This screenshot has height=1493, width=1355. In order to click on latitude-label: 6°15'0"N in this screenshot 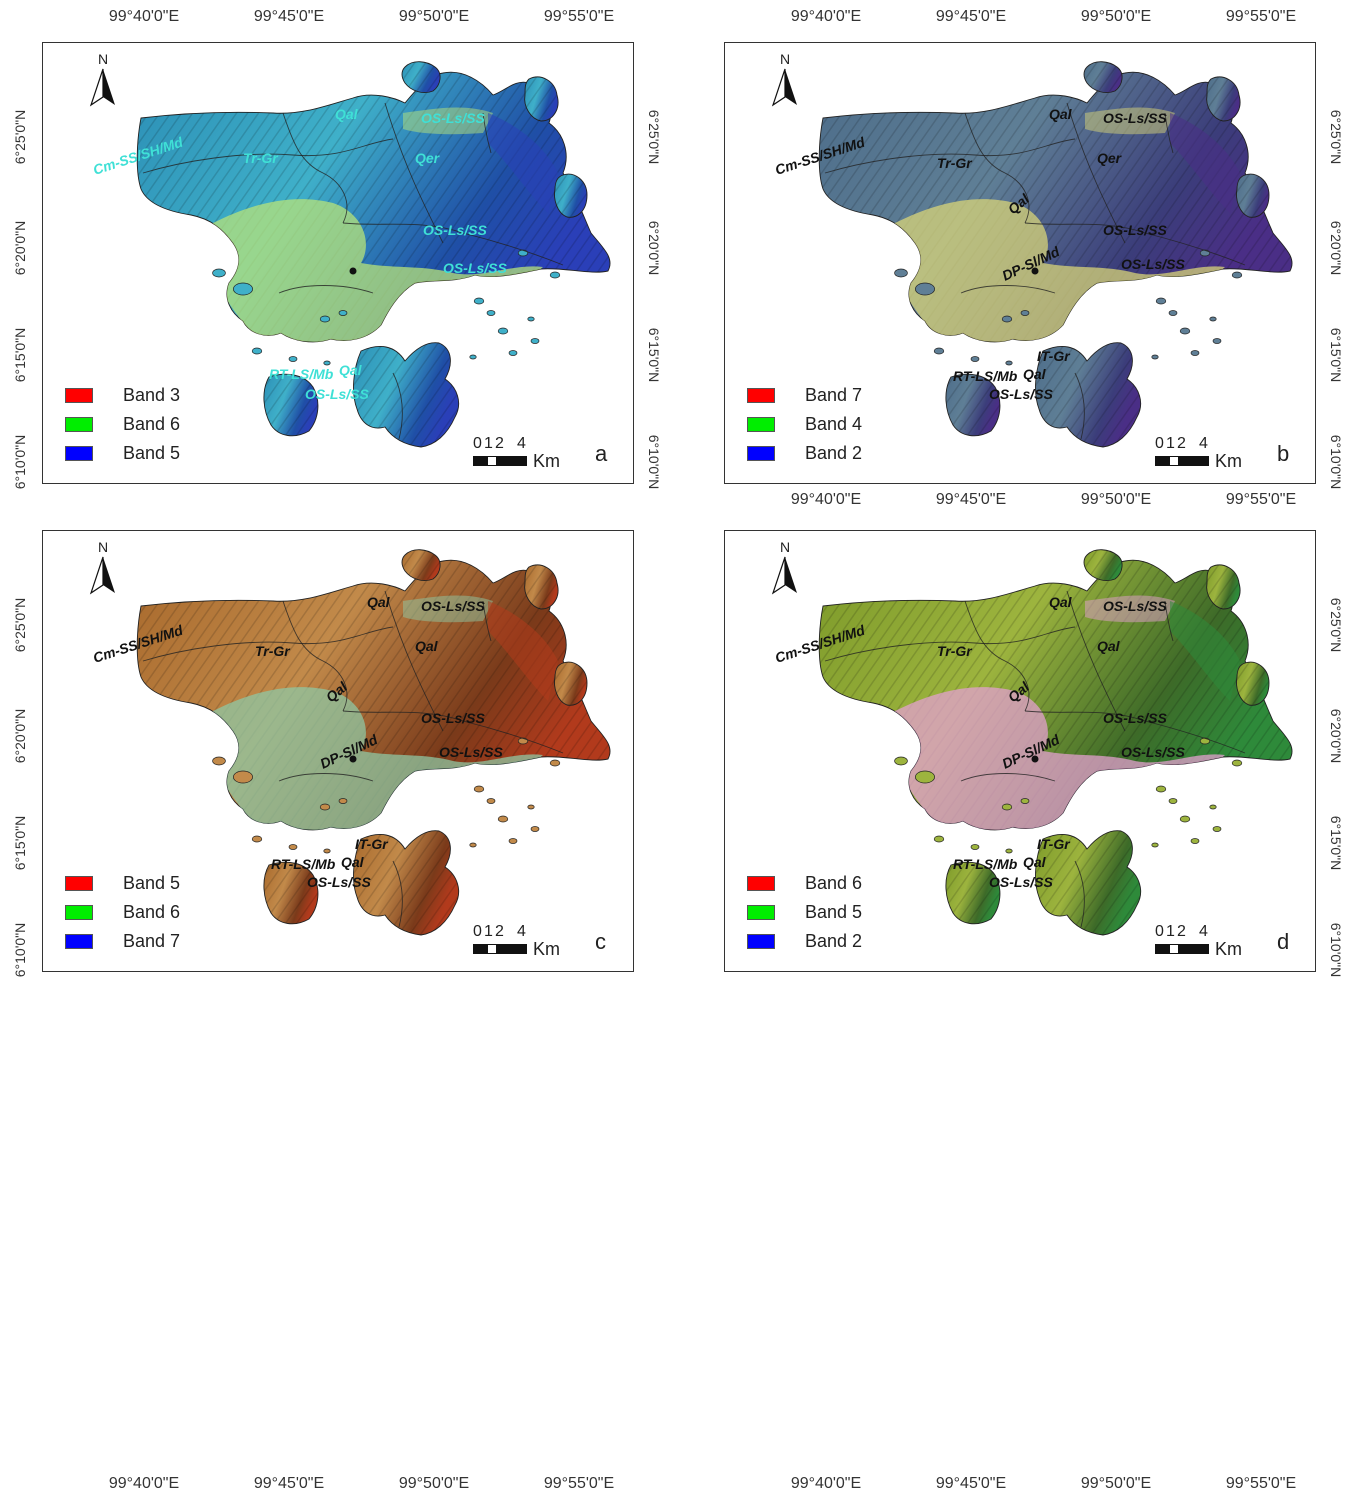, I will do `click(20, 355)`.